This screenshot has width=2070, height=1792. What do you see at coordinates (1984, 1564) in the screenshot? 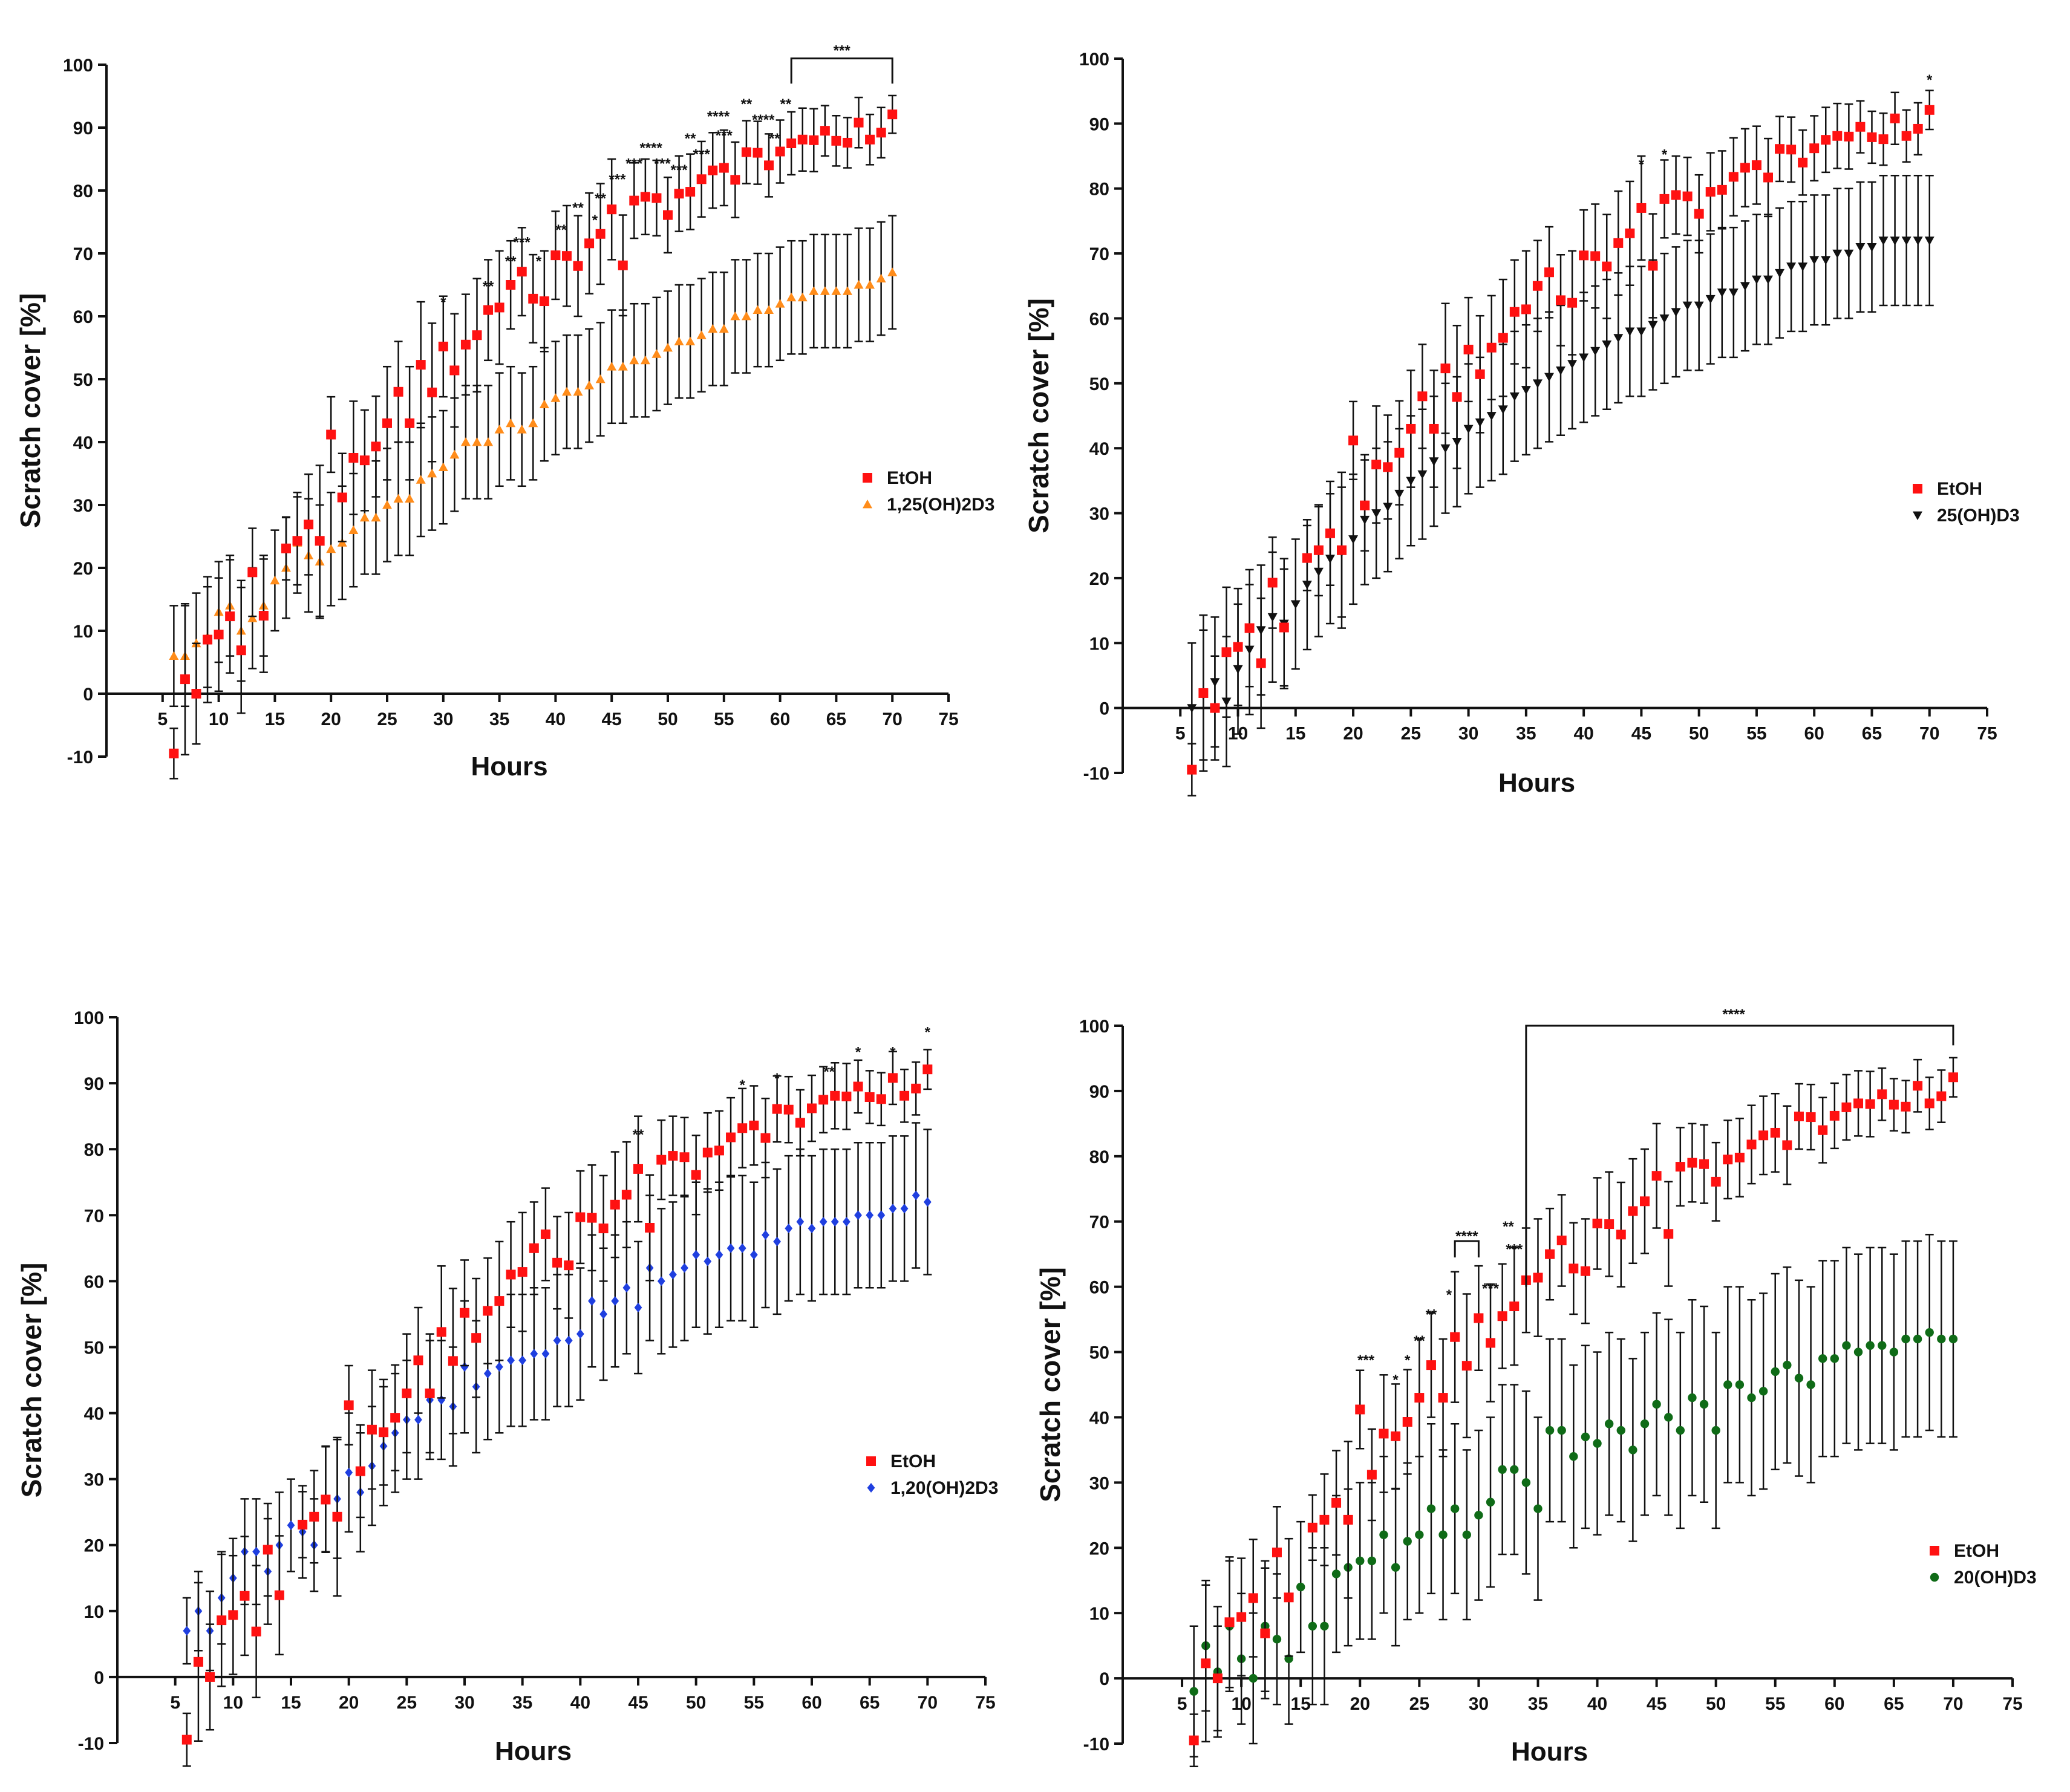
I see `legend: EtOH 20(OH)D3` at bounding box center [1984, 1564].